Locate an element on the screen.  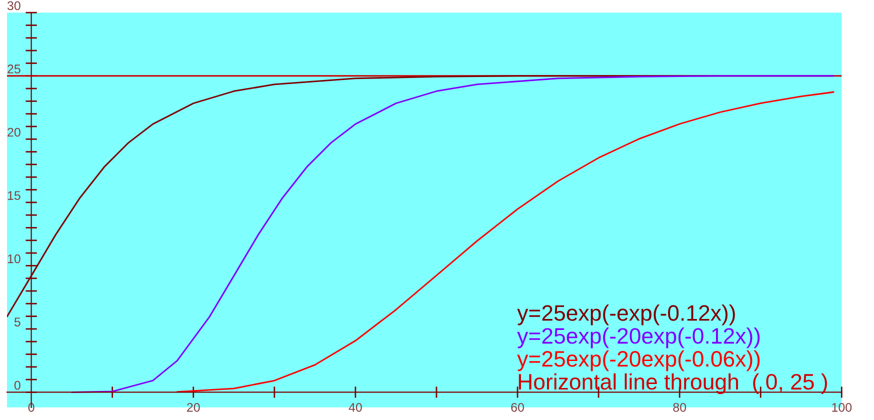
y-tick-label: 20 is located at coordinates (14, 132).